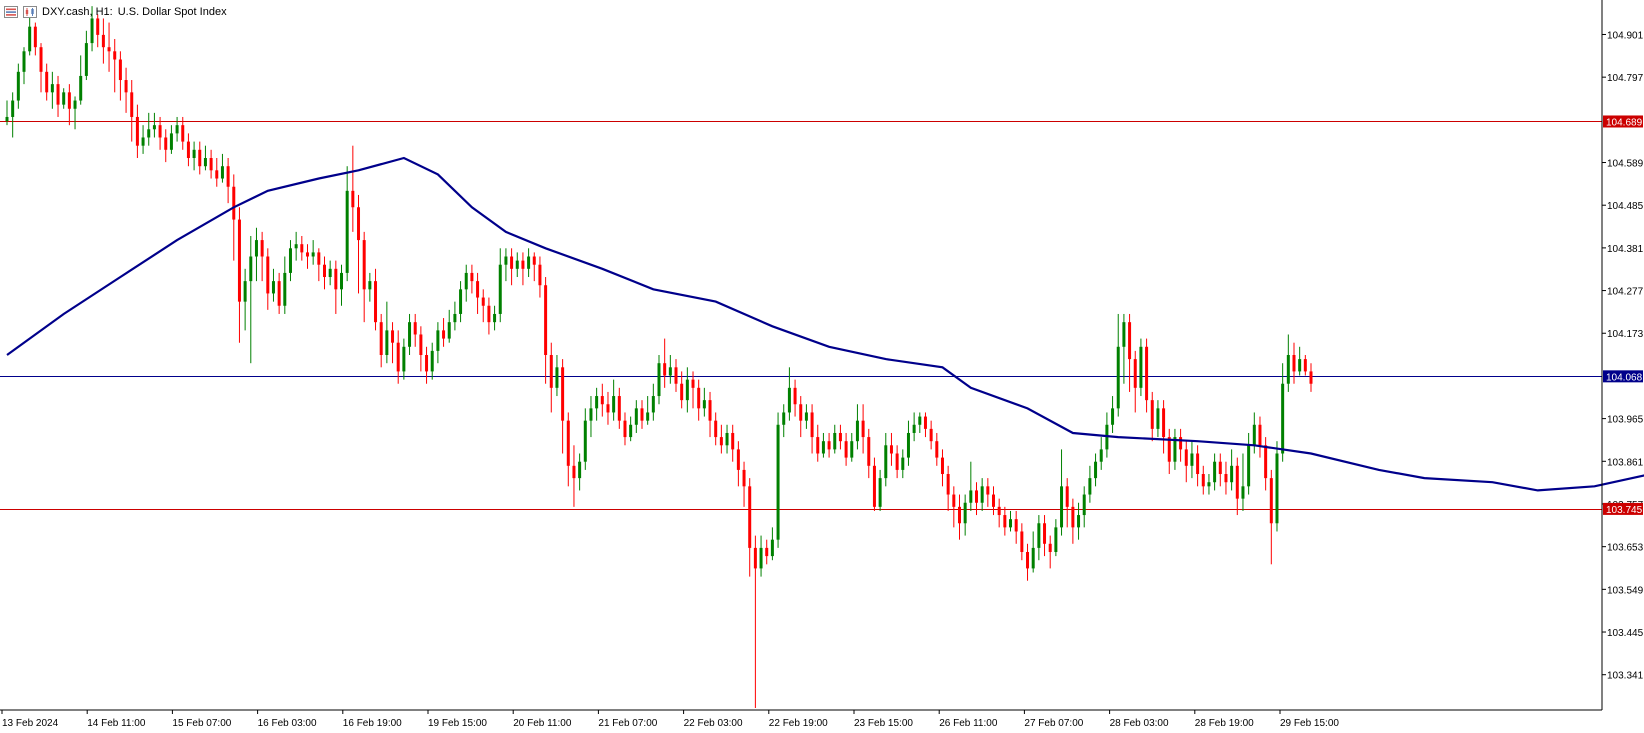 The height and width of the screenshot is (733, 1644). I want to click on time-tick-label: 26 Feb 11:00, so click(968, 723).